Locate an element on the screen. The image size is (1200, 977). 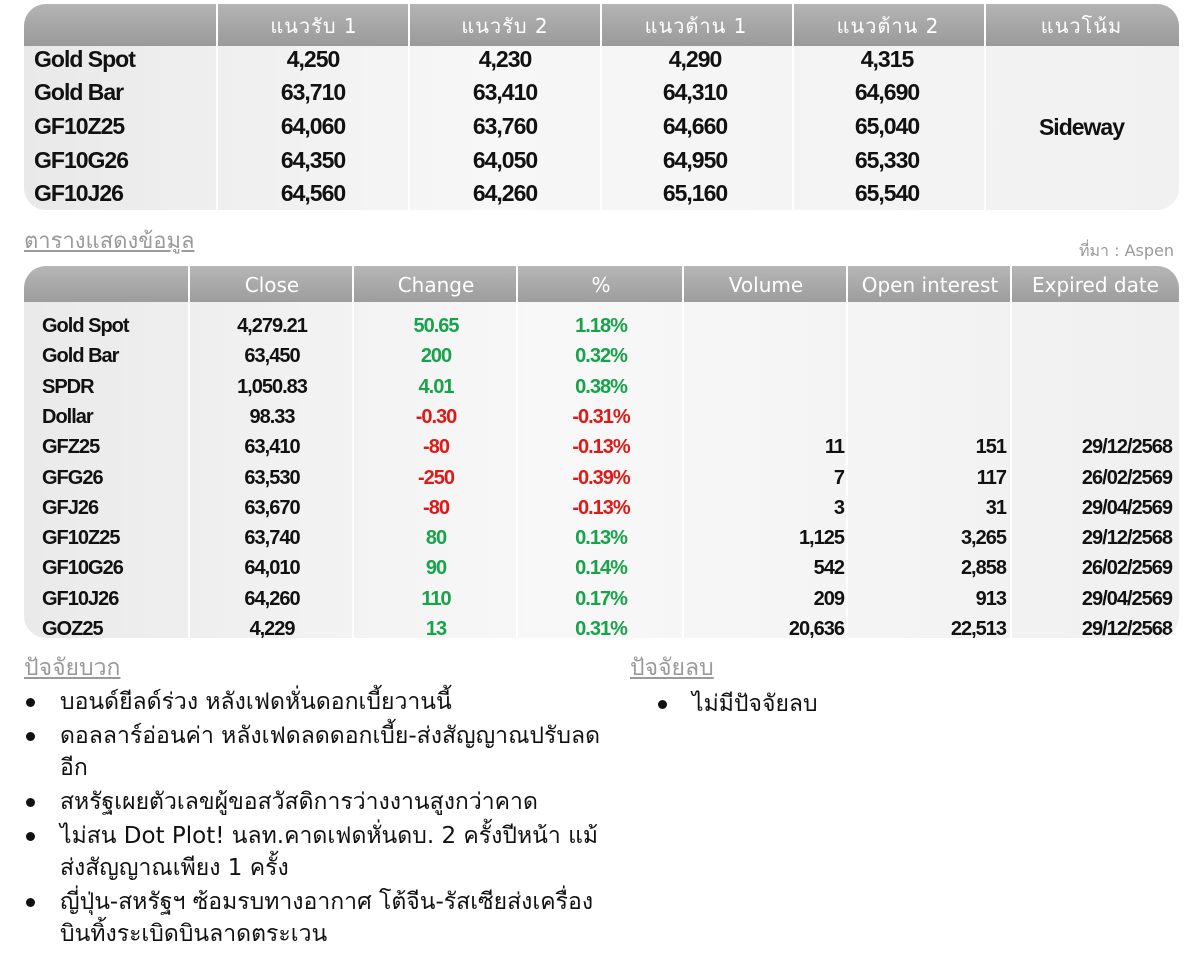
cell-expiry: 26/02/2569 is located at coordinates (1127, 478).